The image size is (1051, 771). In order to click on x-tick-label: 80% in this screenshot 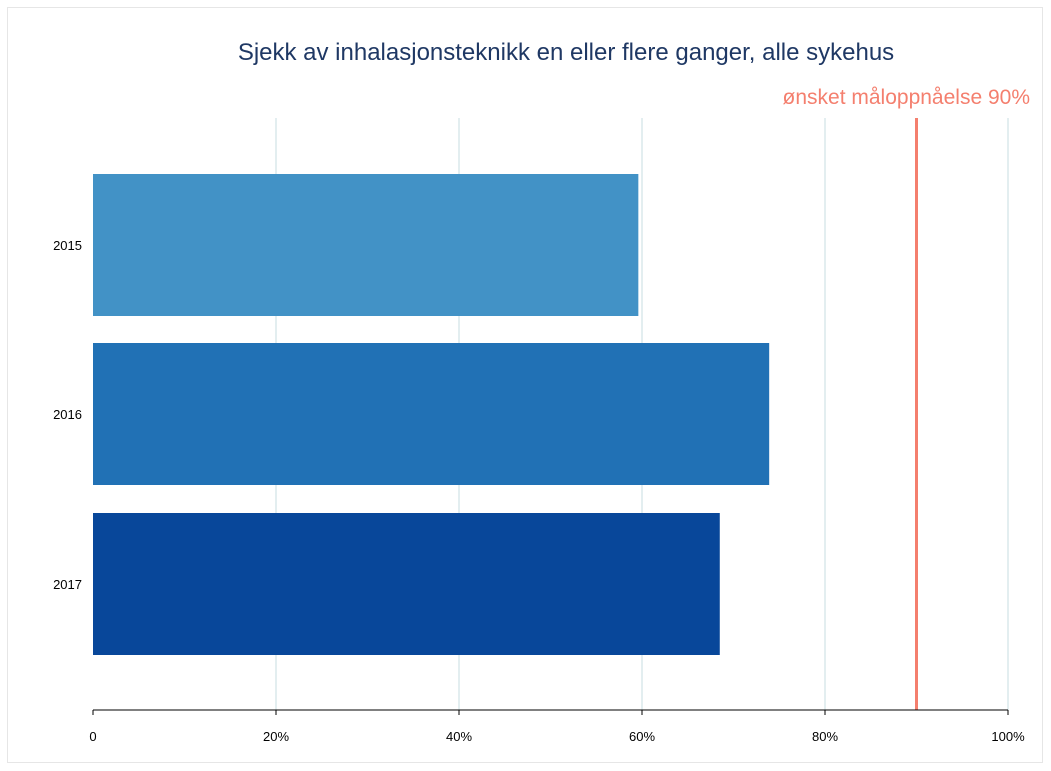, I will do `click(825, 736)`.